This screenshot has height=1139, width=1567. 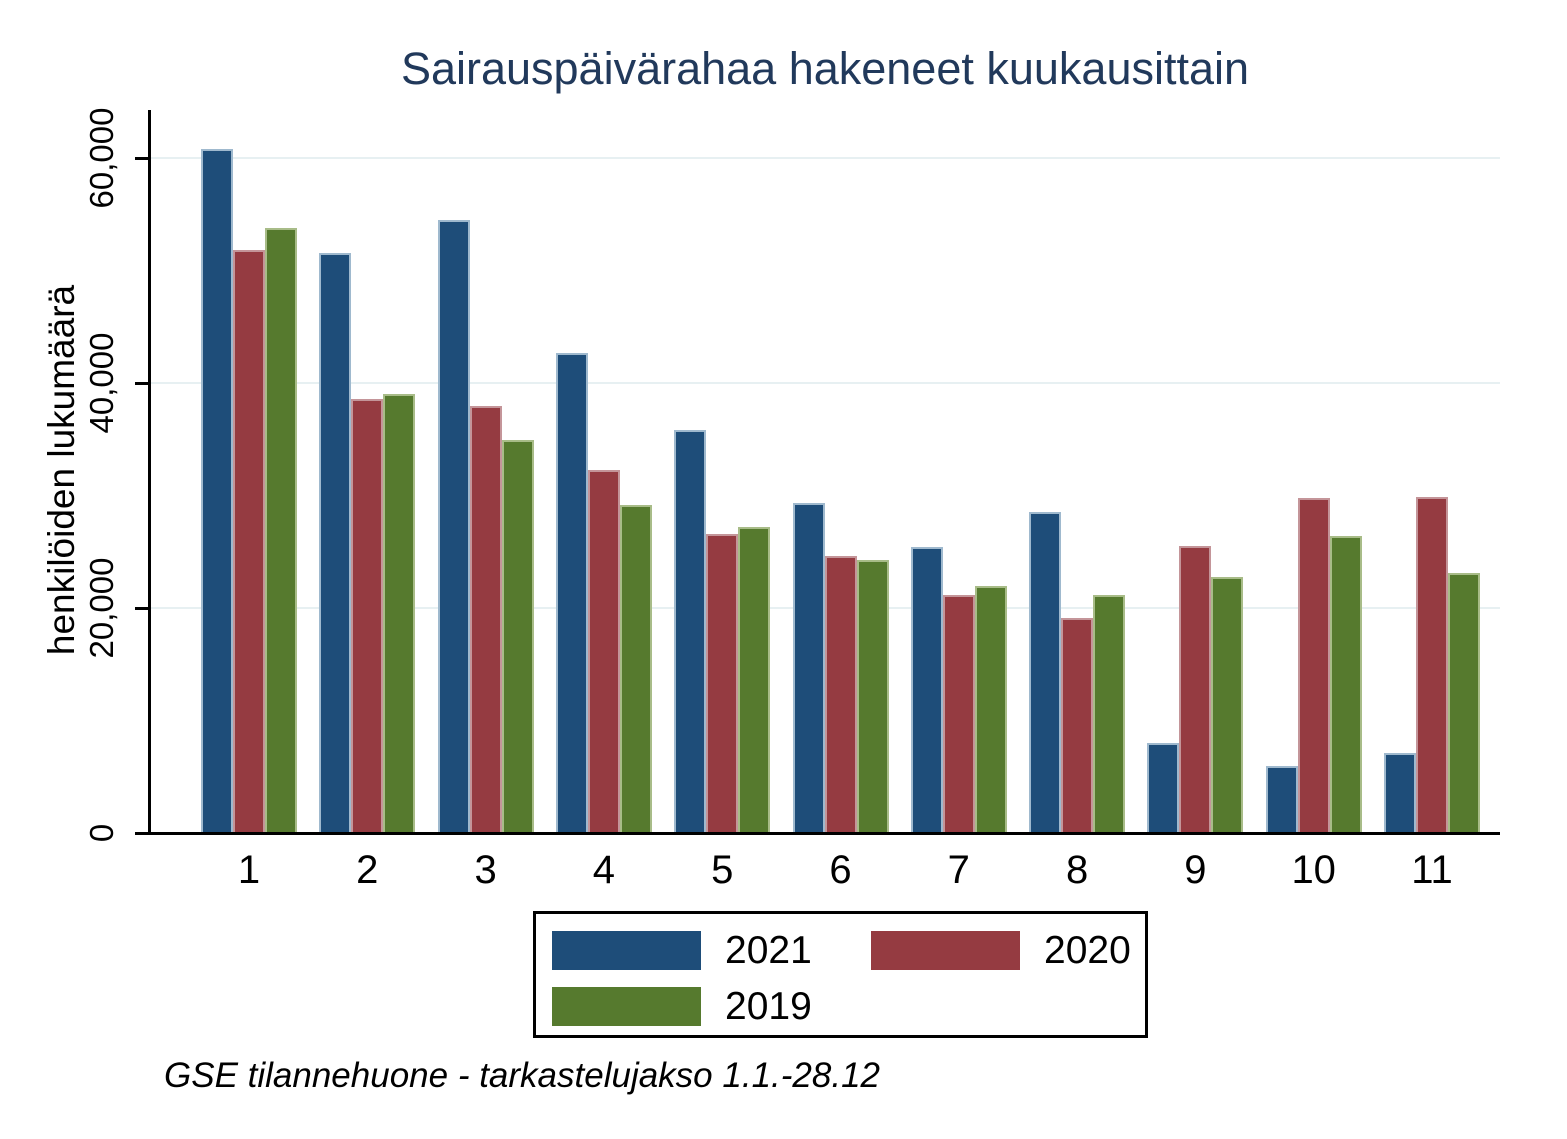 I want to click on legend-label-2020: 2020, so click(x=1087, y=950).